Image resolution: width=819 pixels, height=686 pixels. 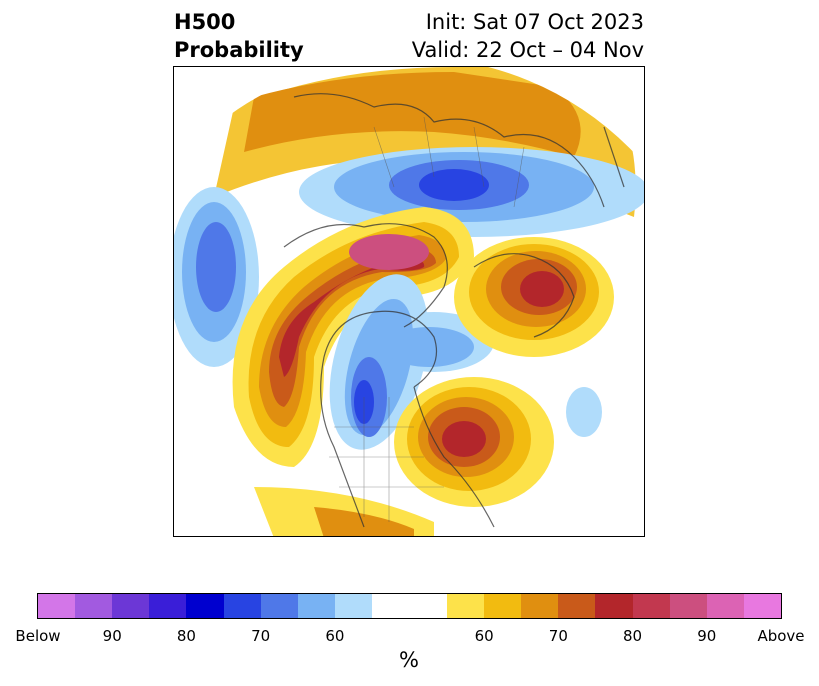 I want to click on atlantic-trough, so click(x=584, y=412).